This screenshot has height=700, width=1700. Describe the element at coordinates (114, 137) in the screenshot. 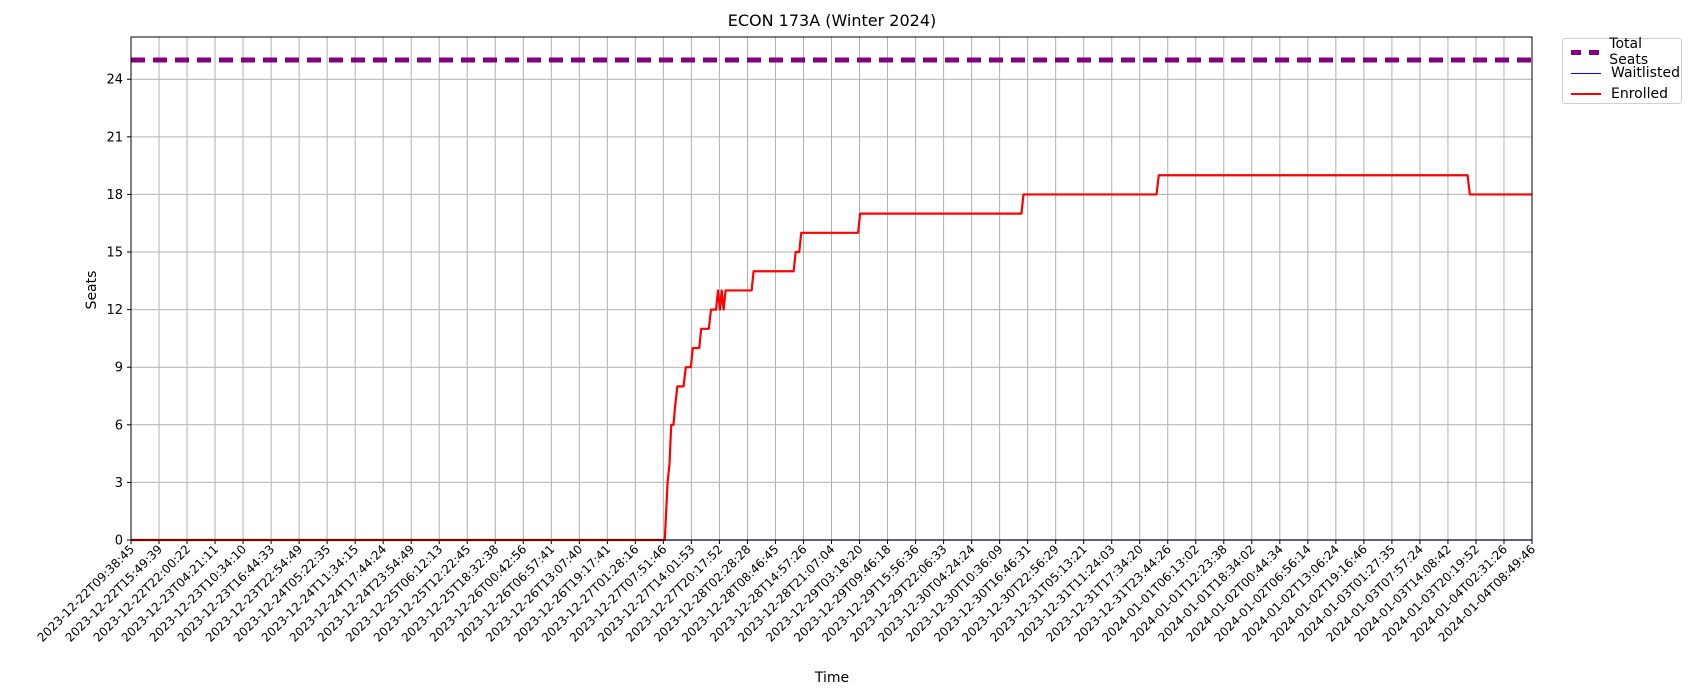

I see `y-tick-label: 21` at that location.